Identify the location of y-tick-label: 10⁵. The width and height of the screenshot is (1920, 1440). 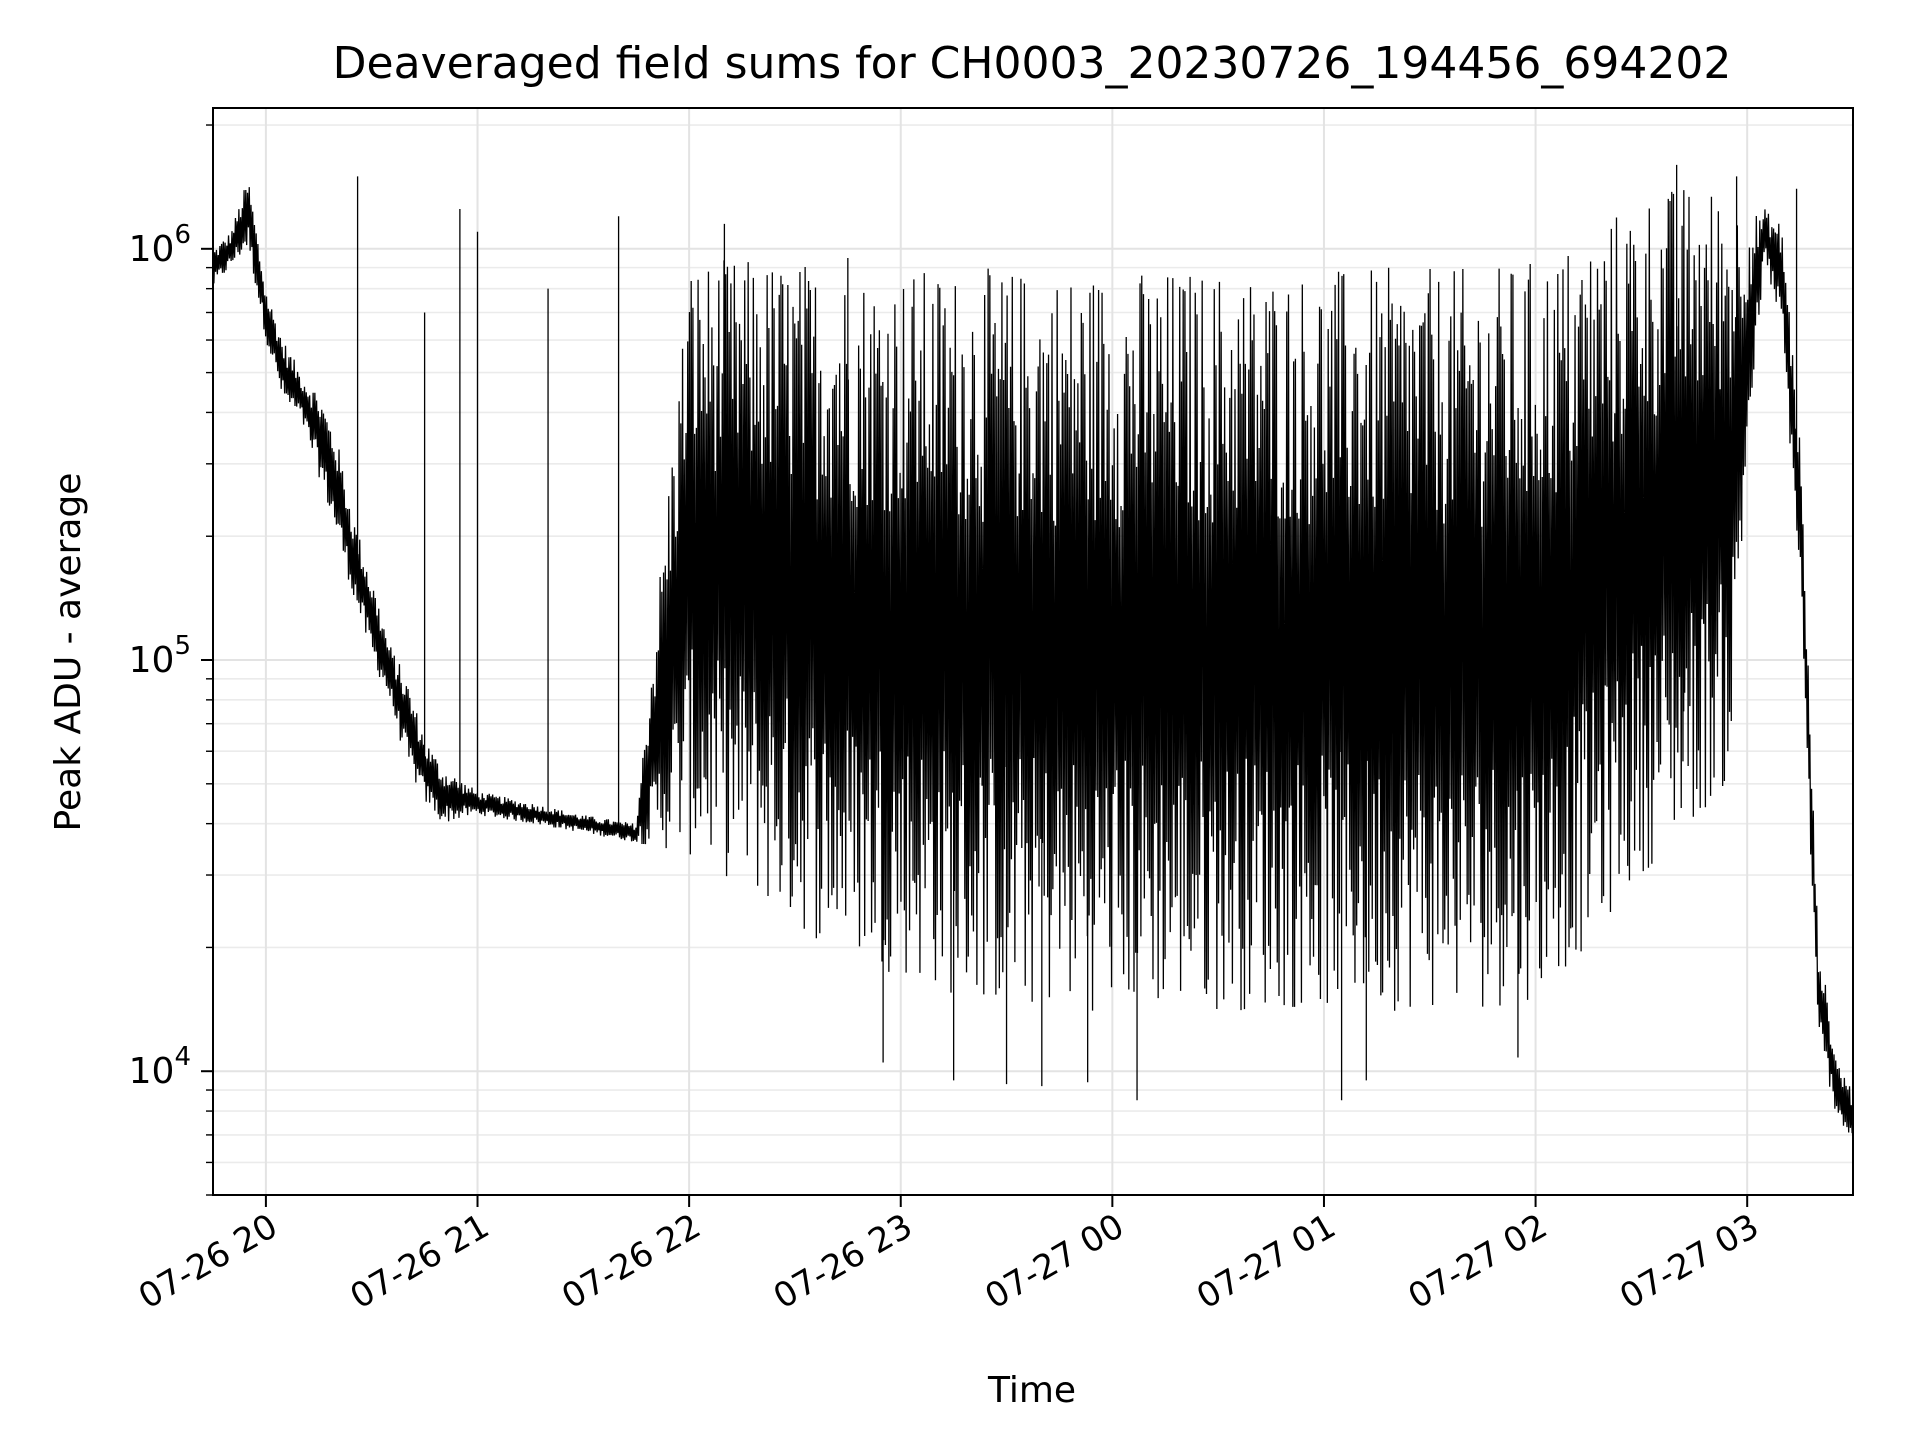
(160, 656).